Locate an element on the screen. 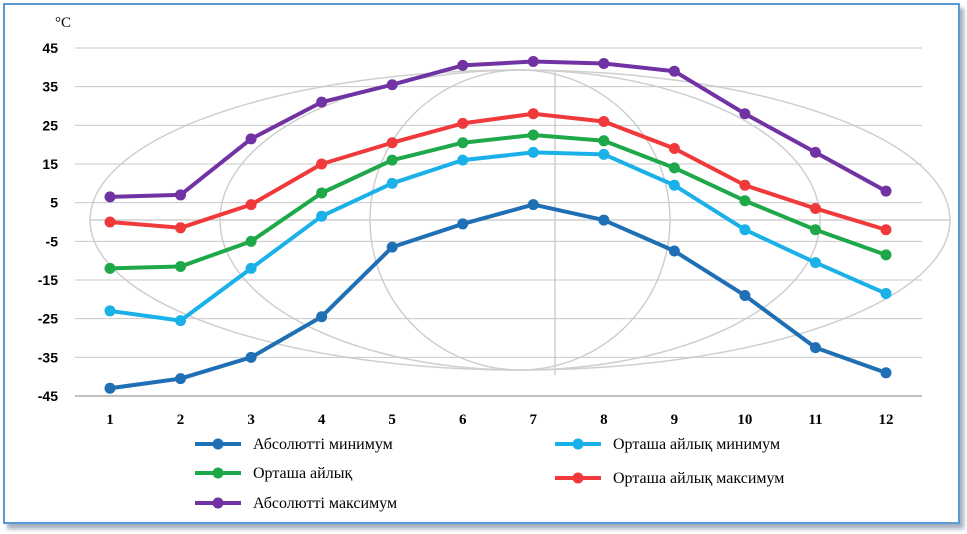  y-tick-label: -5 is located at coordinates (52, 241).